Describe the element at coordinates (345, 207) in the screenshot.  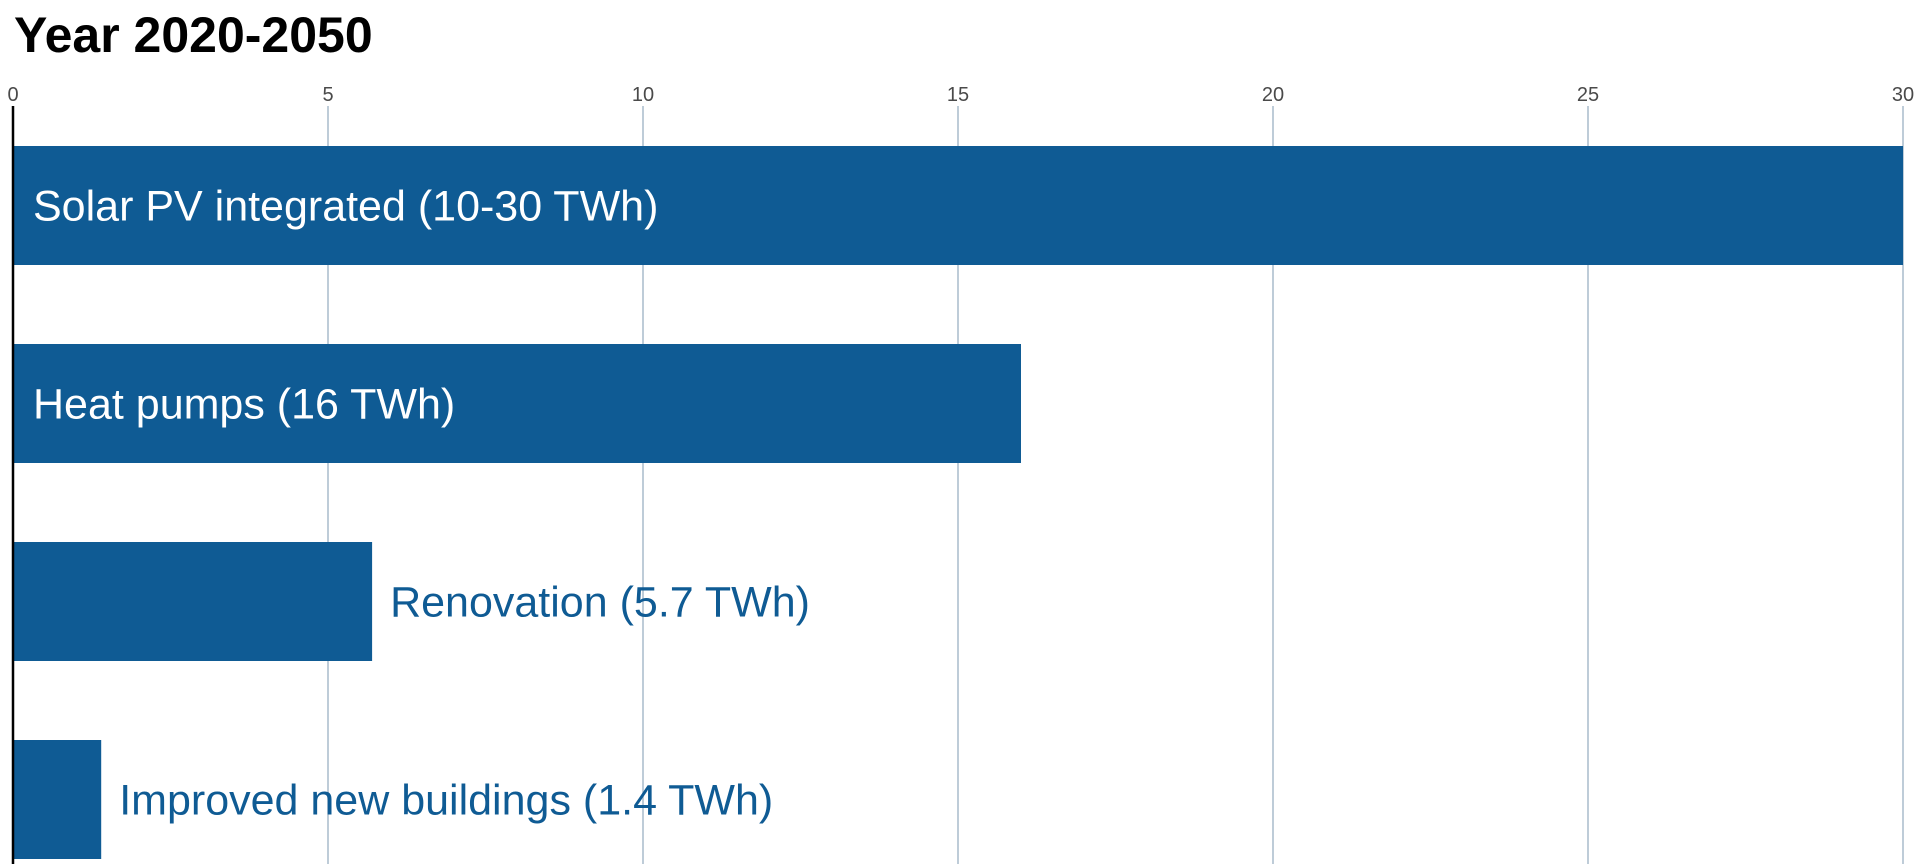
I see `bar-label-1: Solar PV integrated (10-30 TWh)` at that location.